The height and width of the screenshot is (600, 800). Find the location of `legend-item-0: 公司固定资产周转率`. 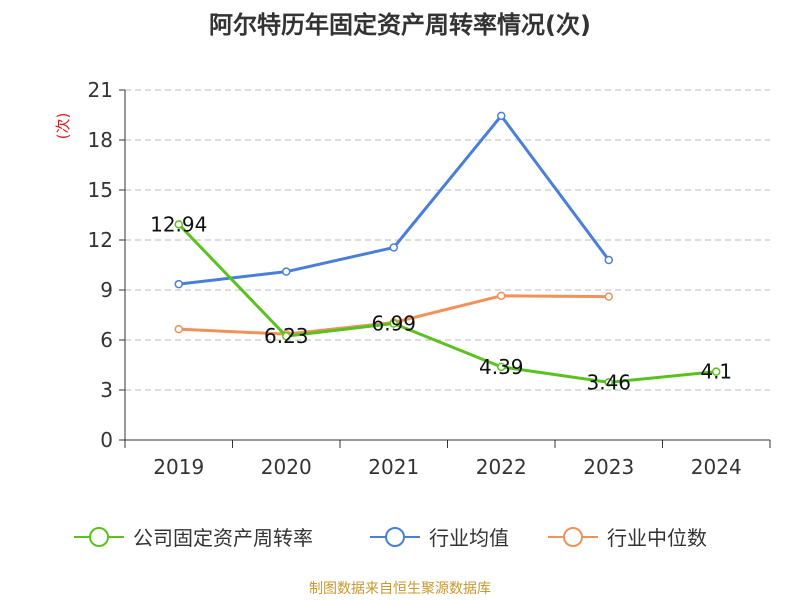

legend-item-0: 公司固定资产周转率 is located at coordinates (193, 538).